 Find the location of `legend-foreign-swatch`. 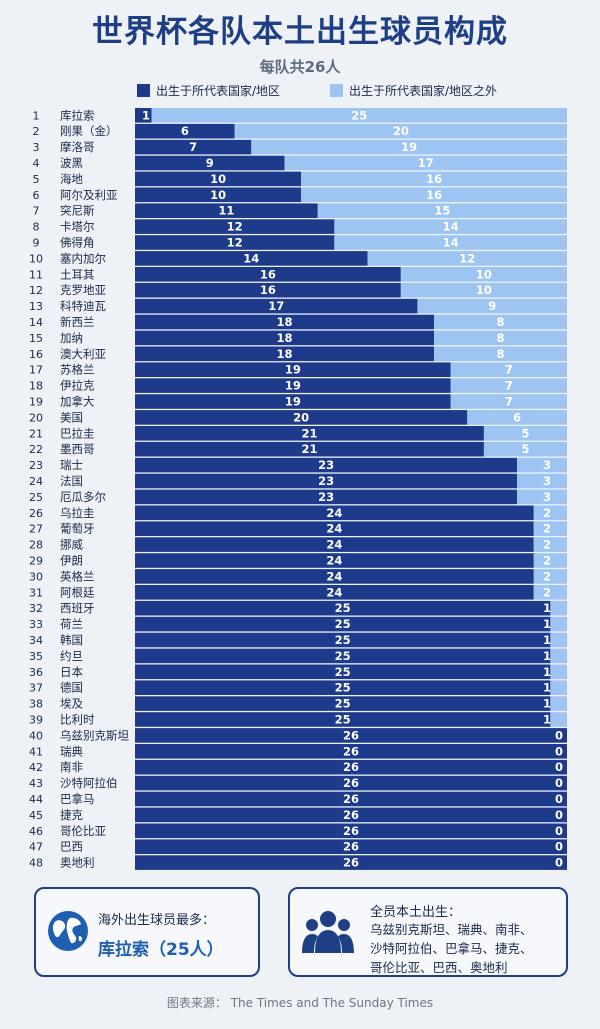

legend-foreign-swatch is located at coordinates (336, 90).